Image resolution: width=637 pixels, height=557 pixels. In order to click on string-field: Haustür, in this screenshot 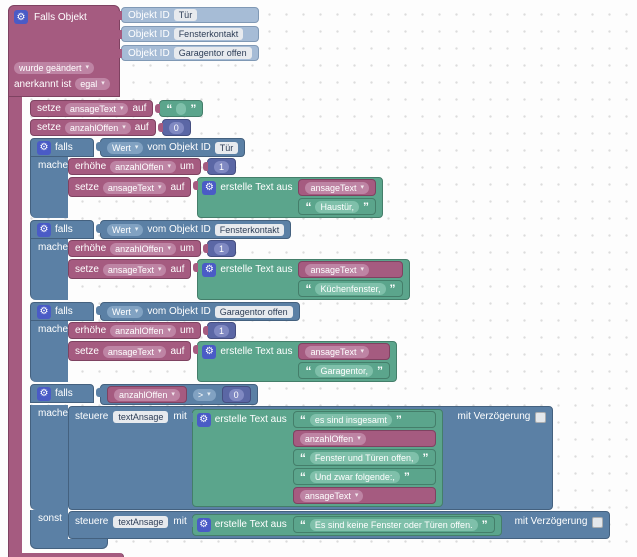, I will do `click(337, 206)`.